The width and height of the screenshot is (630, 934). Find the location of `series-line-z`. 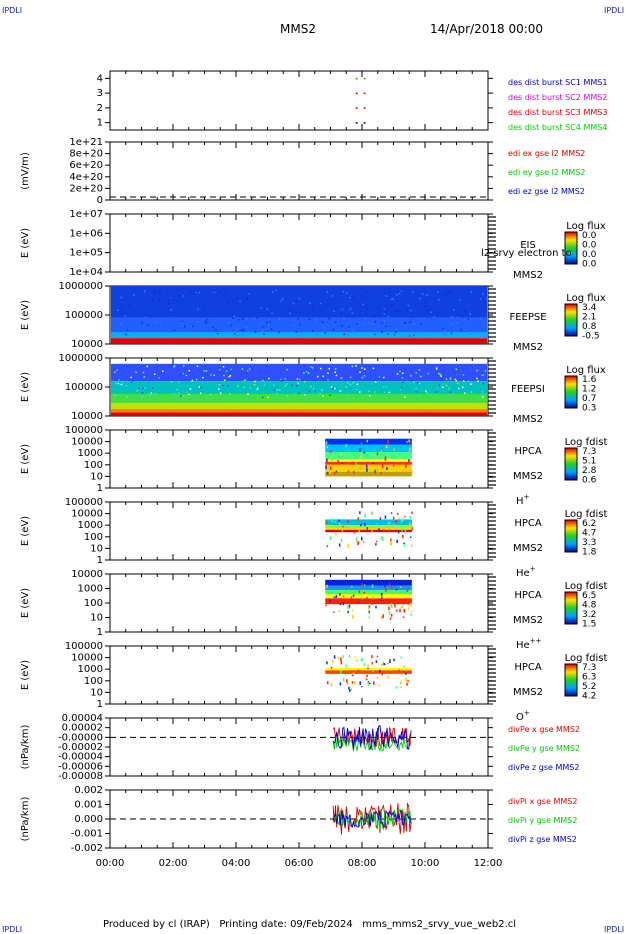

series-line-z is located at coordinates (372, 818).